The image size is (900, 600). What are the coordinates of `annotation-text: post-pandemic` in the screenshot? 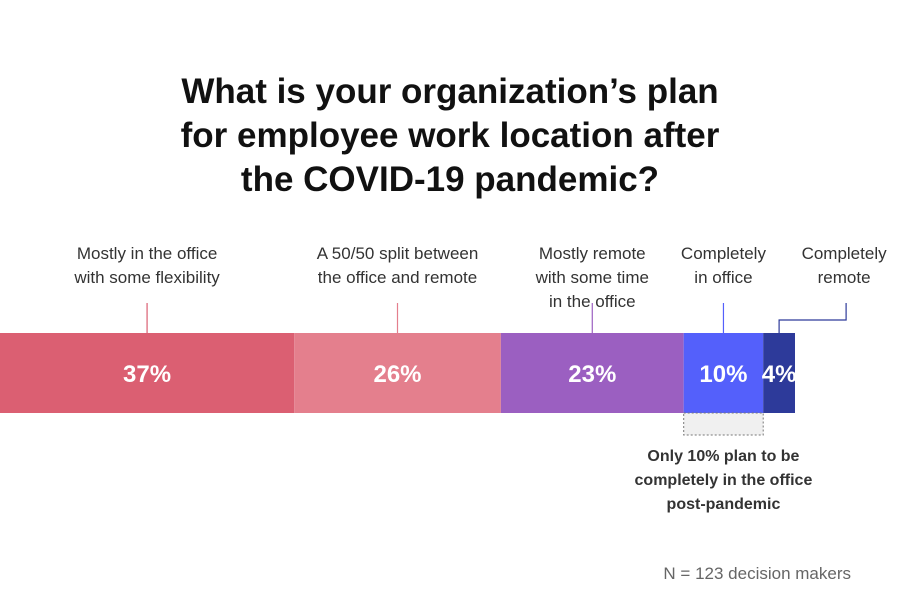 It's located at (724, 504).